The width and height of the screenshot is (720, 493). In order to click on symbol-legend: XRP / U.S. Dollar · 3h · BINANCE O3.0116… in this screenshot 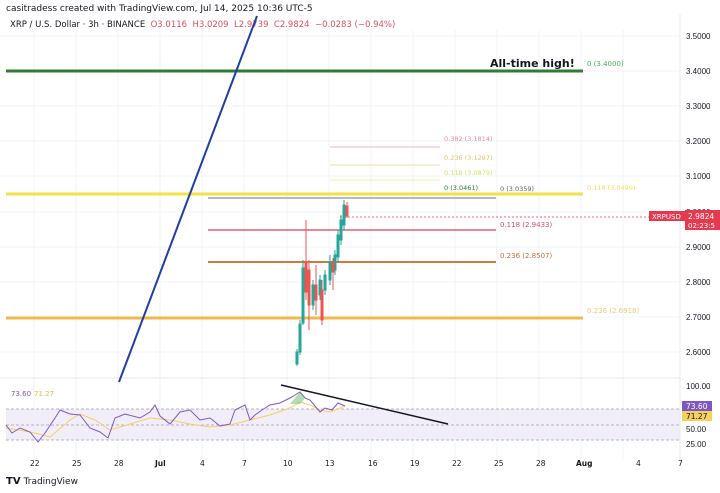, I will do `click(202, 25)`.